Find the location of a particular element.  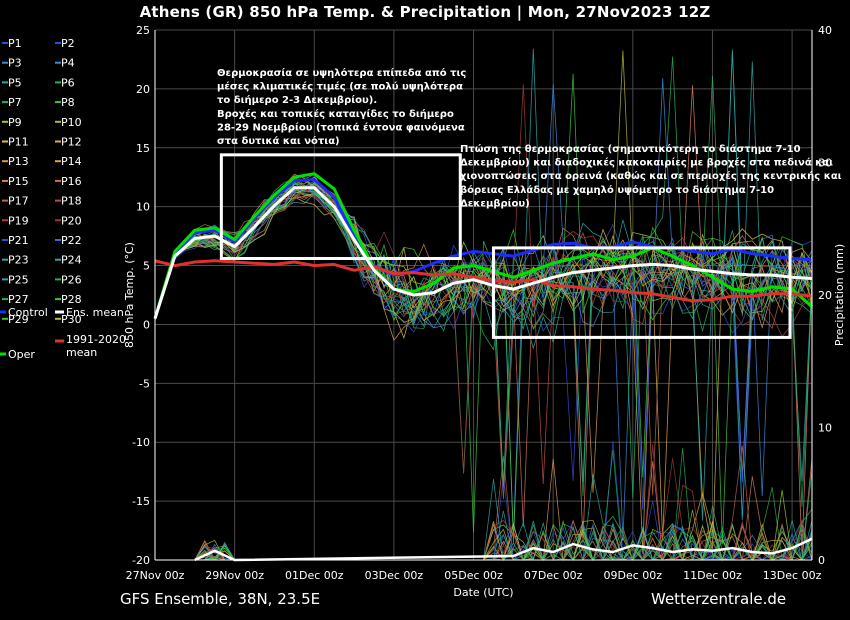

y-tick-label: 10 is located at coordinates (143, 207).